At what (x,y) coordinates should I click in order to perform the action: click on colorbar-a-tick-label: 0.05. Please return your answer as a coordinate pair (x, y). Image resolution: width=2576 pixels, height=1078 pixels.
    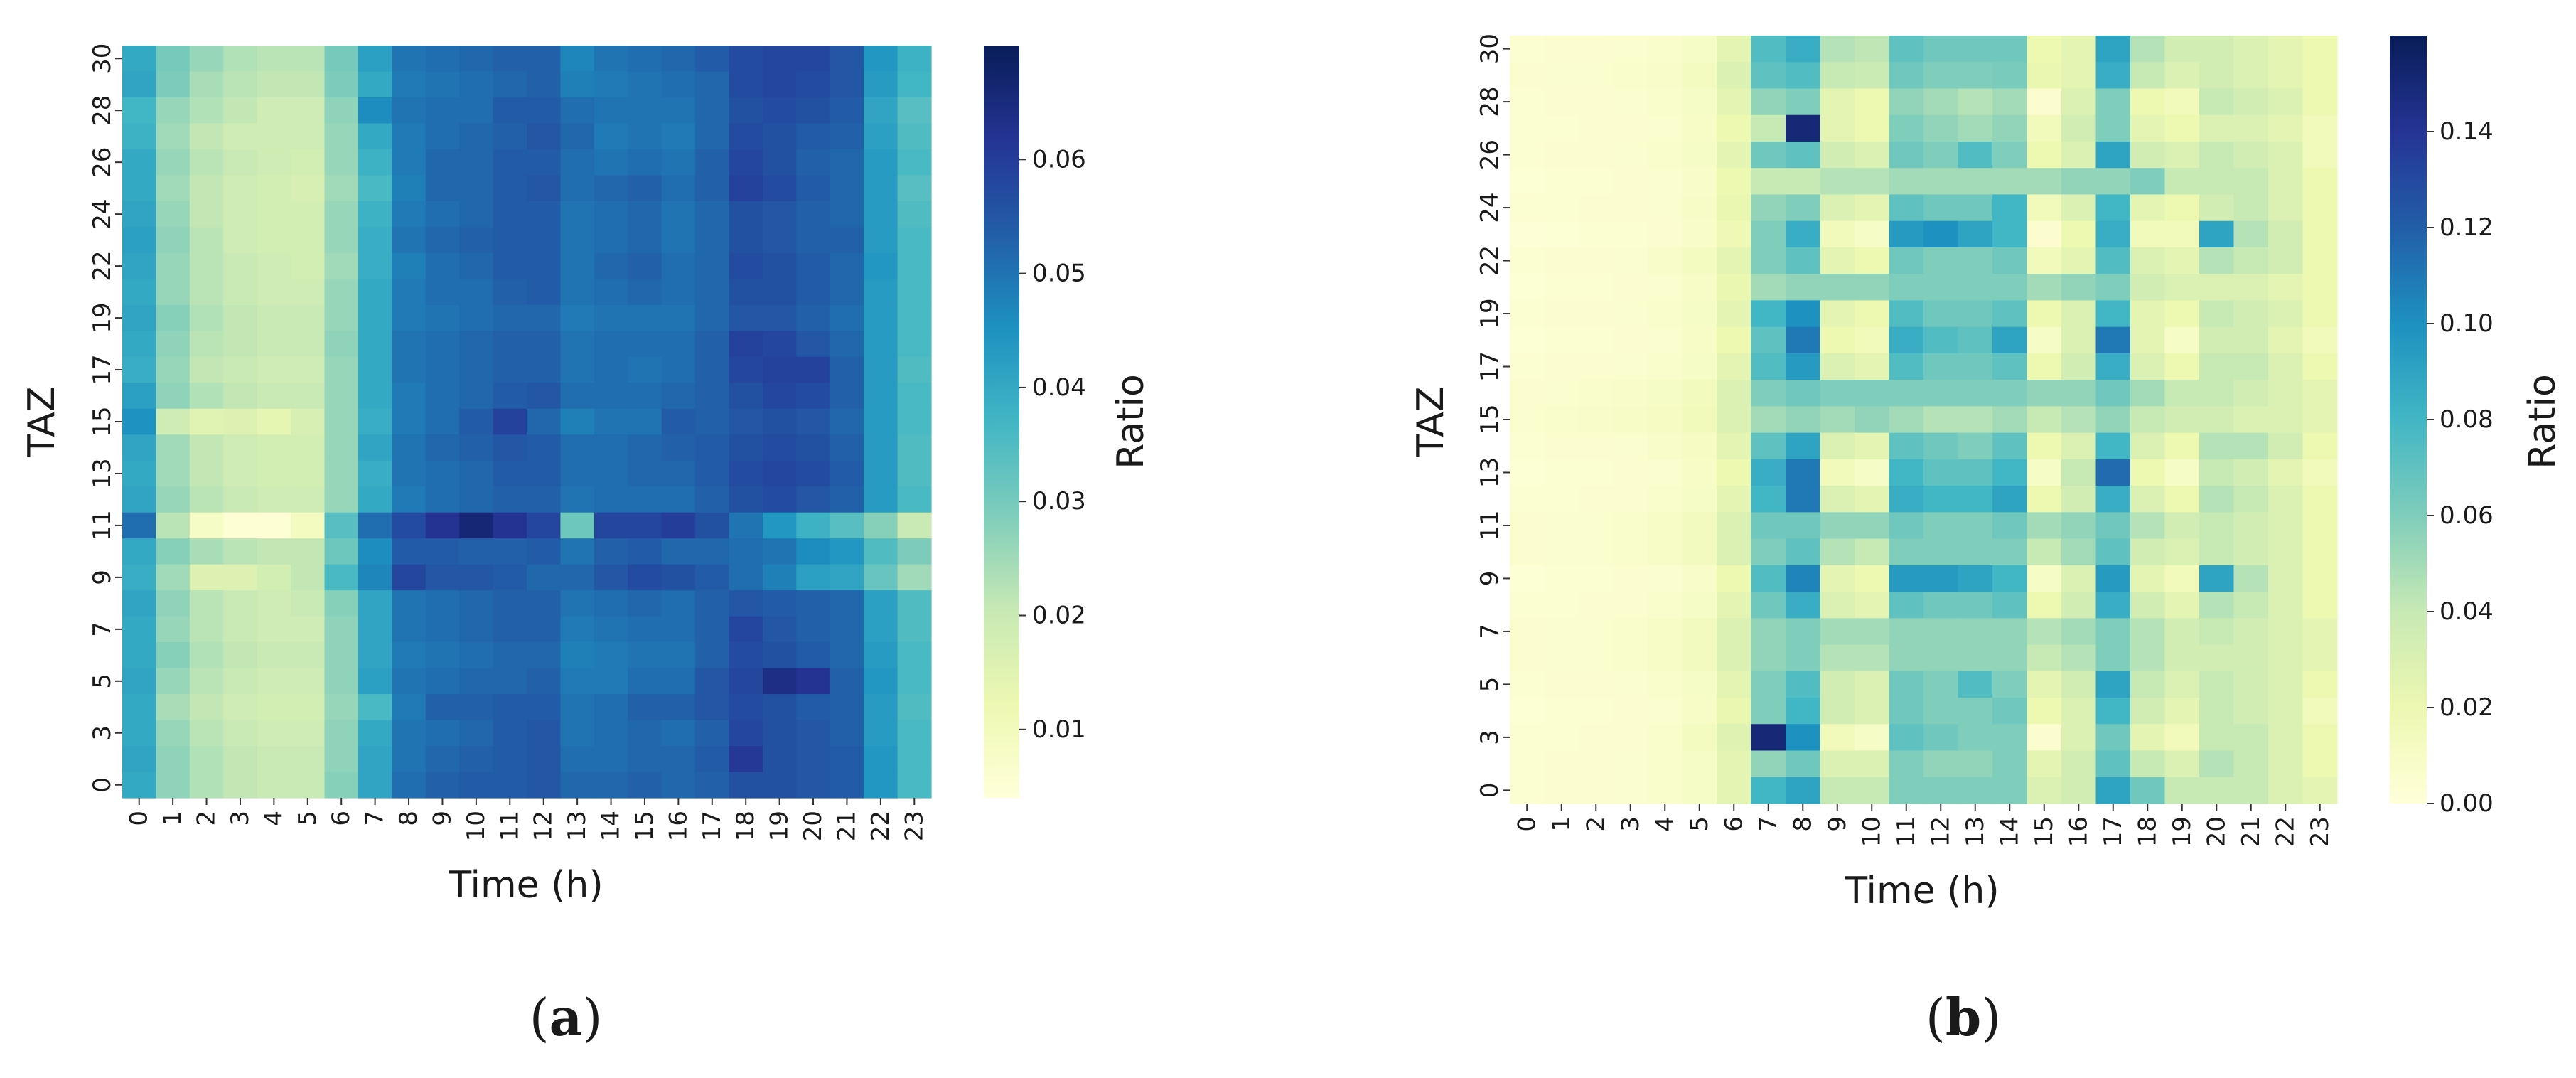
    Looking at the image, I should click on (1059, 274).